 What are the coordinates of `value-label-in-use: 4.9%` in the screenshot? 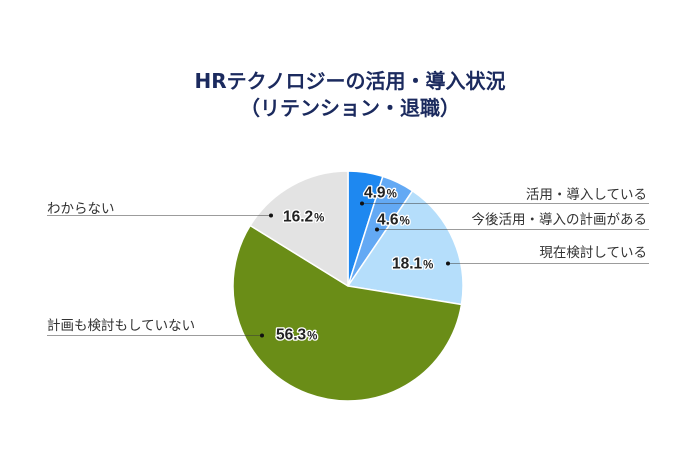 It's located at (380, 193).